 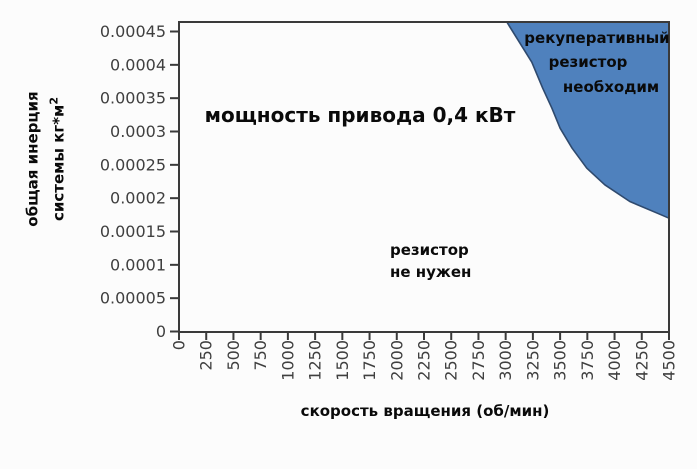 I want to click on x-tick-label: 4000, so click(x=614, y=360).